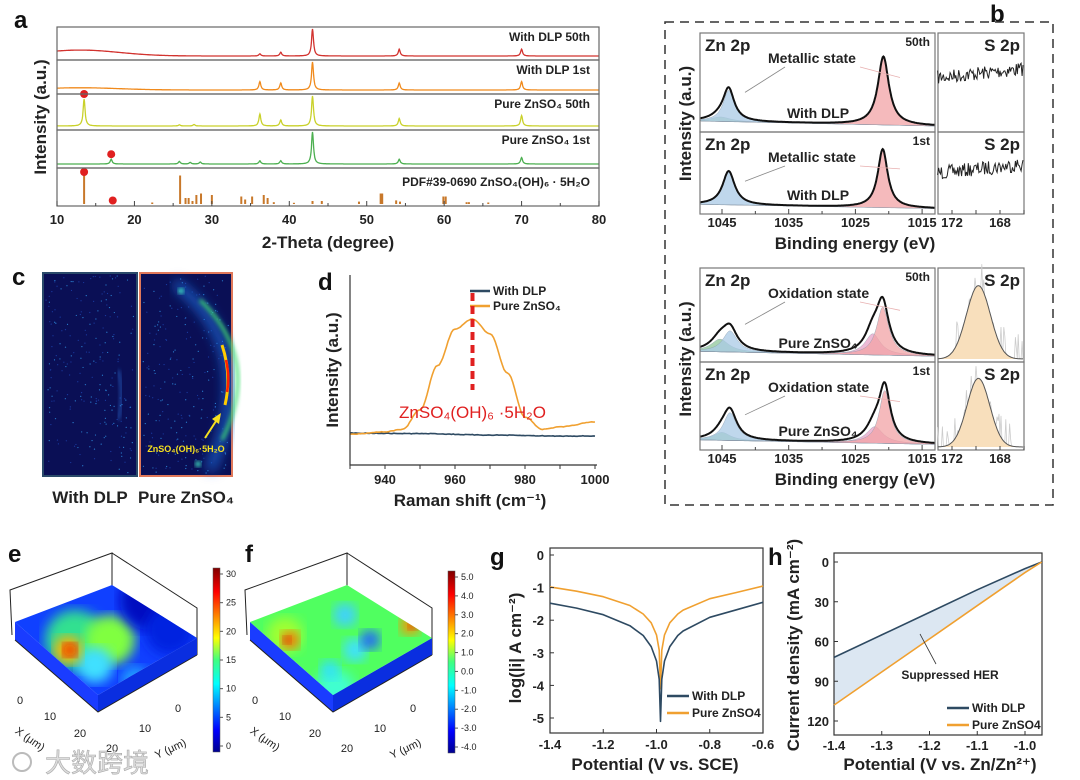 Image resolution: width=1080 pixels, height=780 pixels. Describe the element at coordinates (980, 412) in the screenshot. I see `s-2p-peak-fill` at that location.